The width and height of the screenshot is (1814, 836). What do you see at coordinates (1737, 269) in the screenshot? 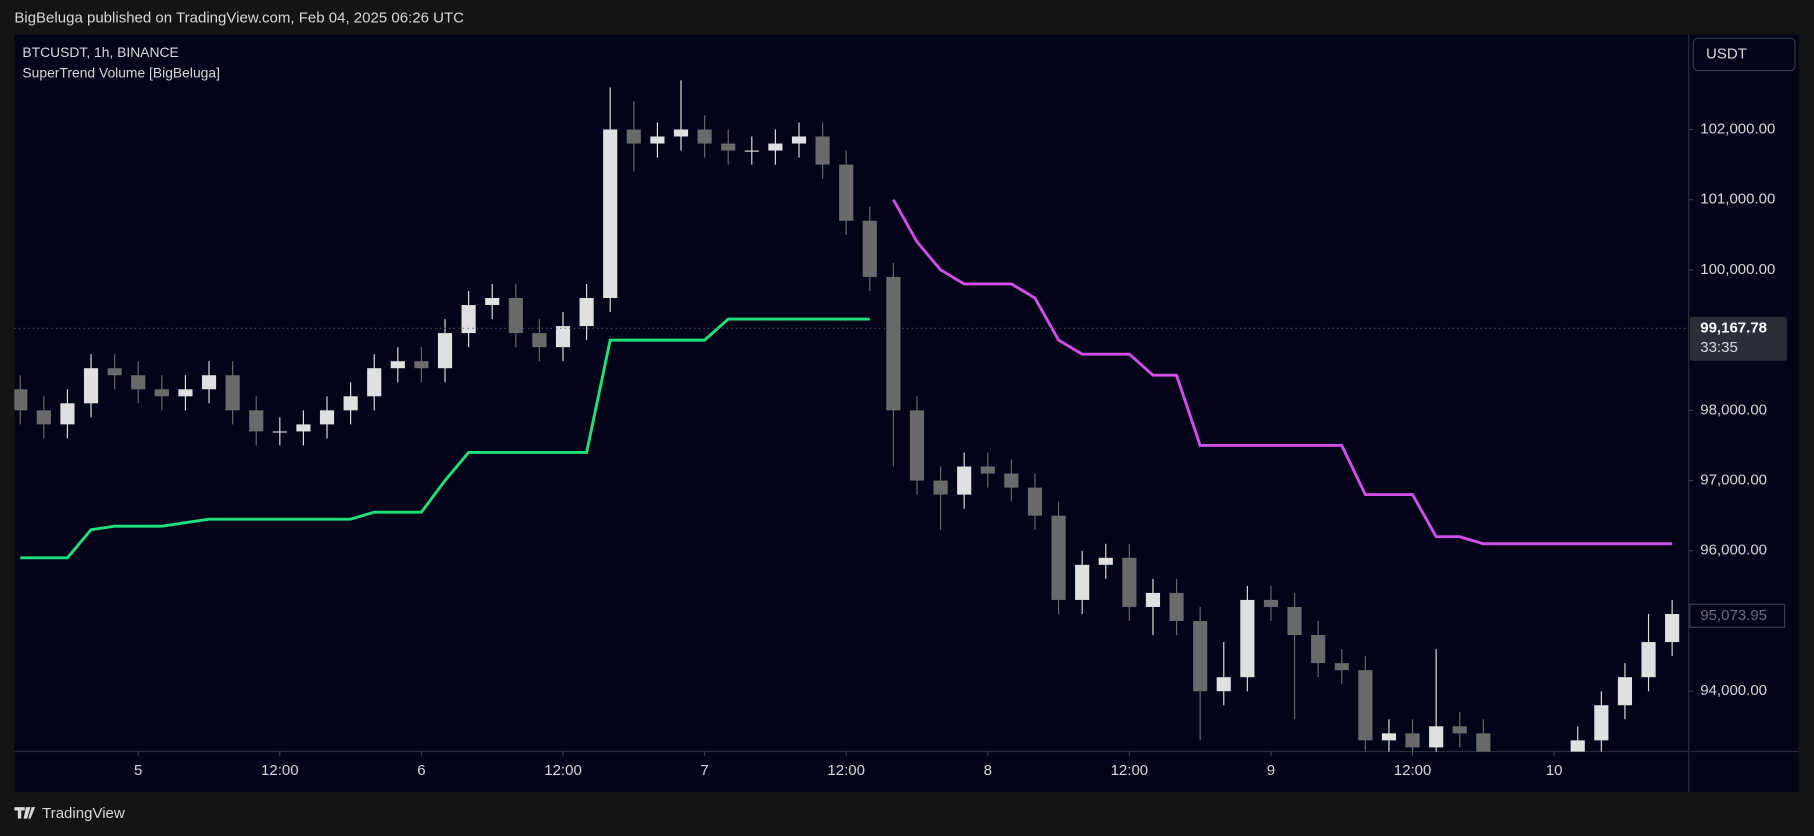
I see `y-tick-label: 100,000.00` at bounding box center [1737, 269].